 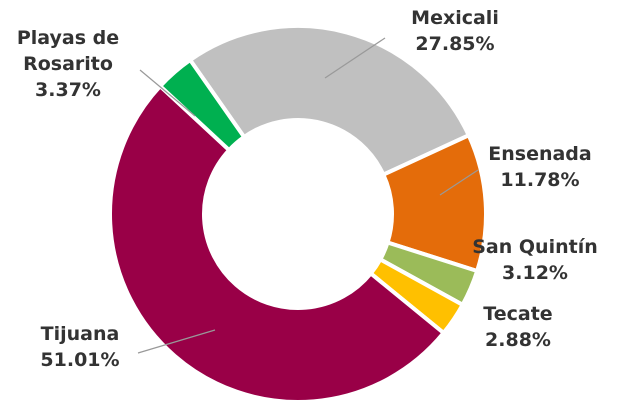 What do you see at coordinates (202, 105) in the screenshot?
I see `donut-slice` at bounding box center [202, 105].